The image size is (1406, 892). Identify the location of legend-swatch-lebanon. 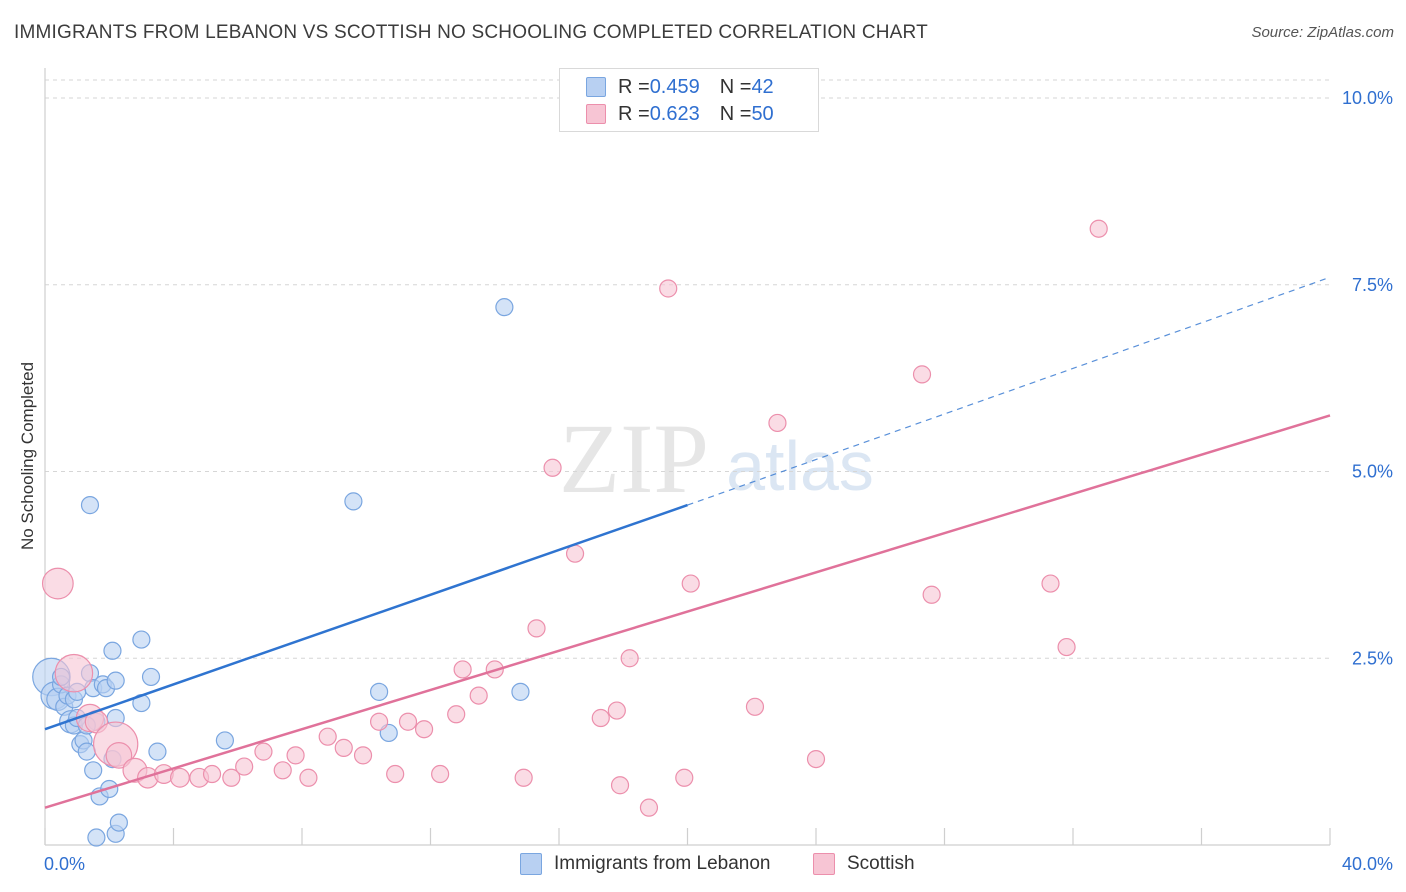
(596, 87).